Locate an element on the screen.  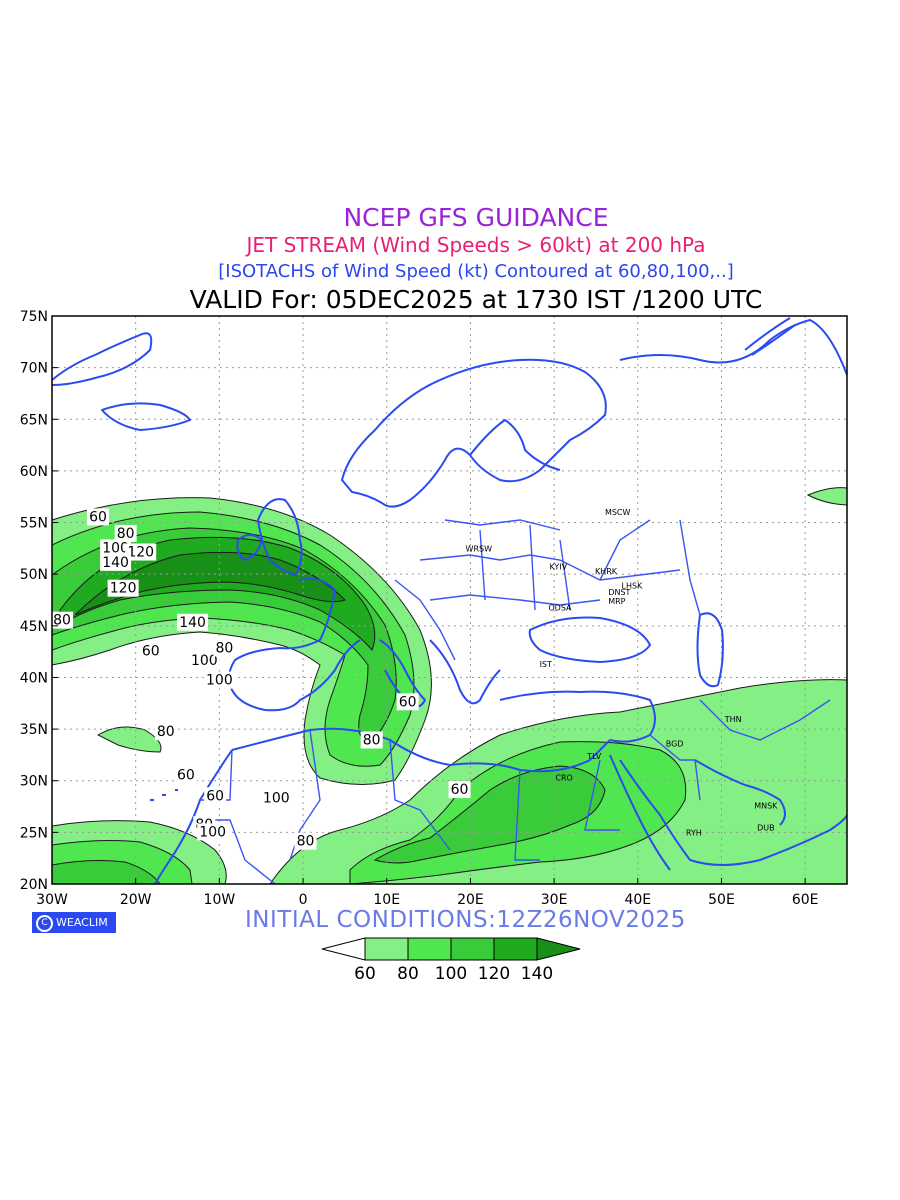
isotach-band-60-ne is located at coordinates (826, 496).